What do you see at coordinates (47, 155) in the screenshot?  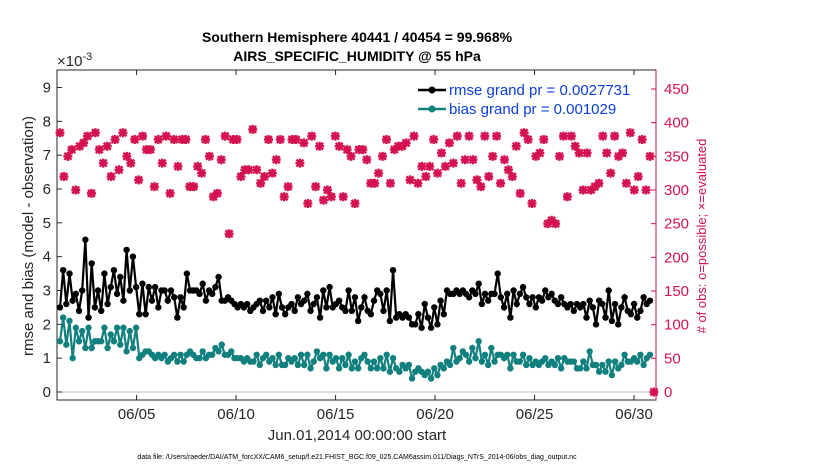 I see `y-tick-label-left: 7` at bounding box center [47, 155].